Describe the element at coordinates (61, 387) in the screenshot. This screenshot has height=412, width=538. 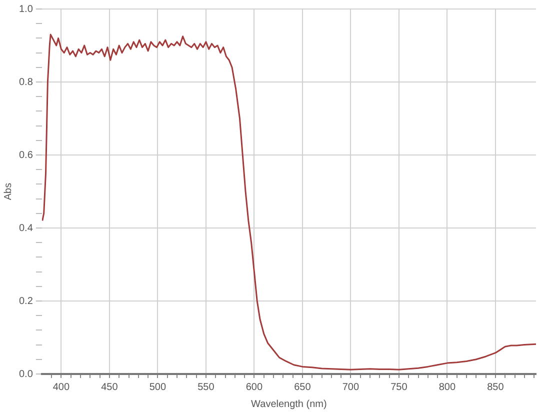
I see `x-tick-label: 400` at that location.